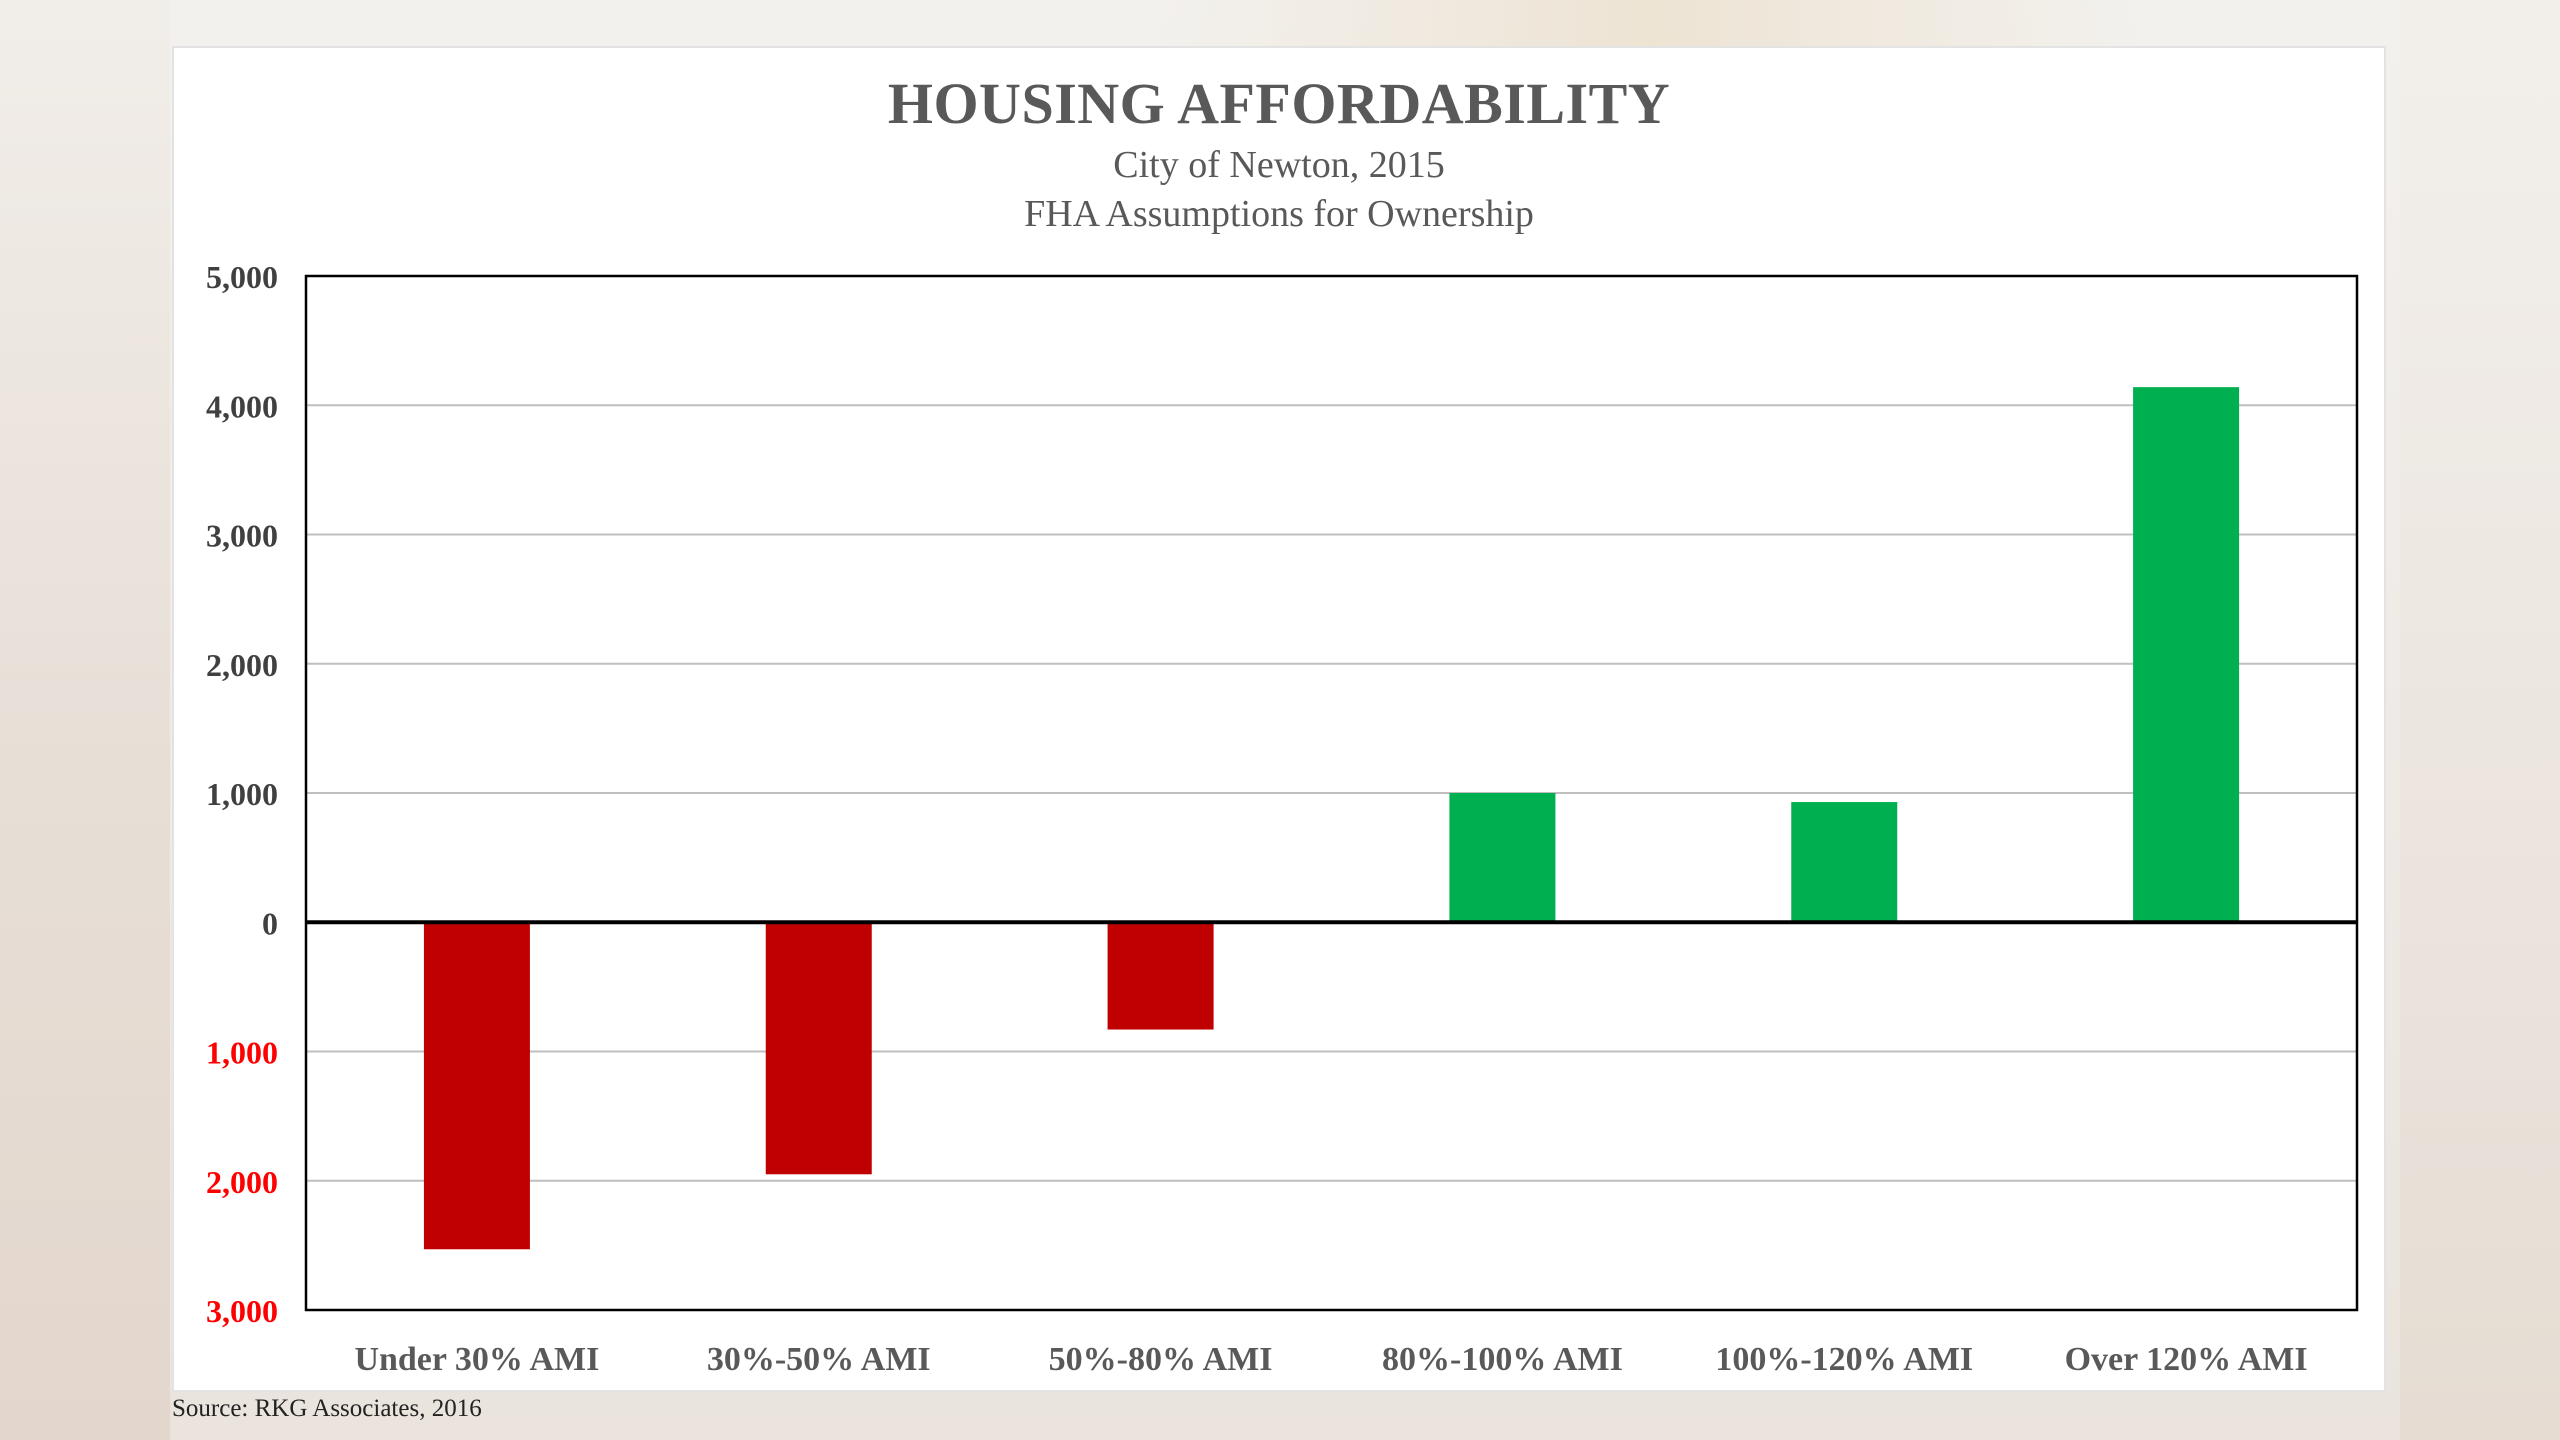 Image resolution: width=2560 pixels, height=1440 pixels. What do you see at coordinates (1279, 214) in the screenshot?
I see `chart-subtitle-assumptions: FHA Assumptions for Ownership` at bounding box center [1279, 214].